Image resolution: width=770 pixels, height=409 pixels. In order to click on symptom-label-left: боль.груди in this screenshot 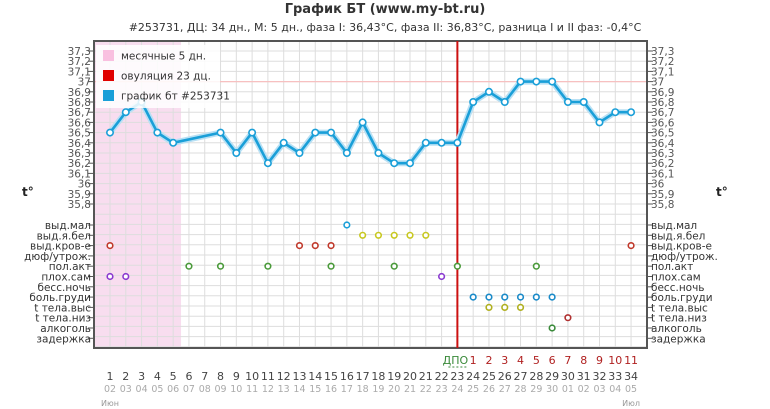, I will do `click(60, 298)`.